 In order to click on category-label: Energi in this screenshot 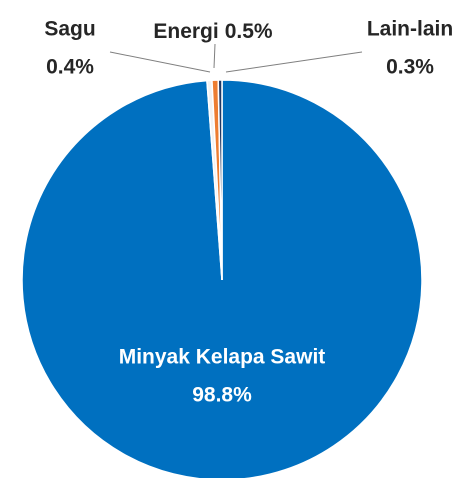, I will do `click(185, 31)`.